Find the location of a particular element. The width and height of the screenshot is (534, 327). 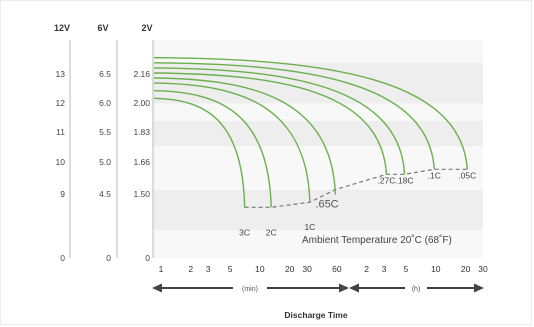

range-label-min-bg is located at coordinates (250, 288).